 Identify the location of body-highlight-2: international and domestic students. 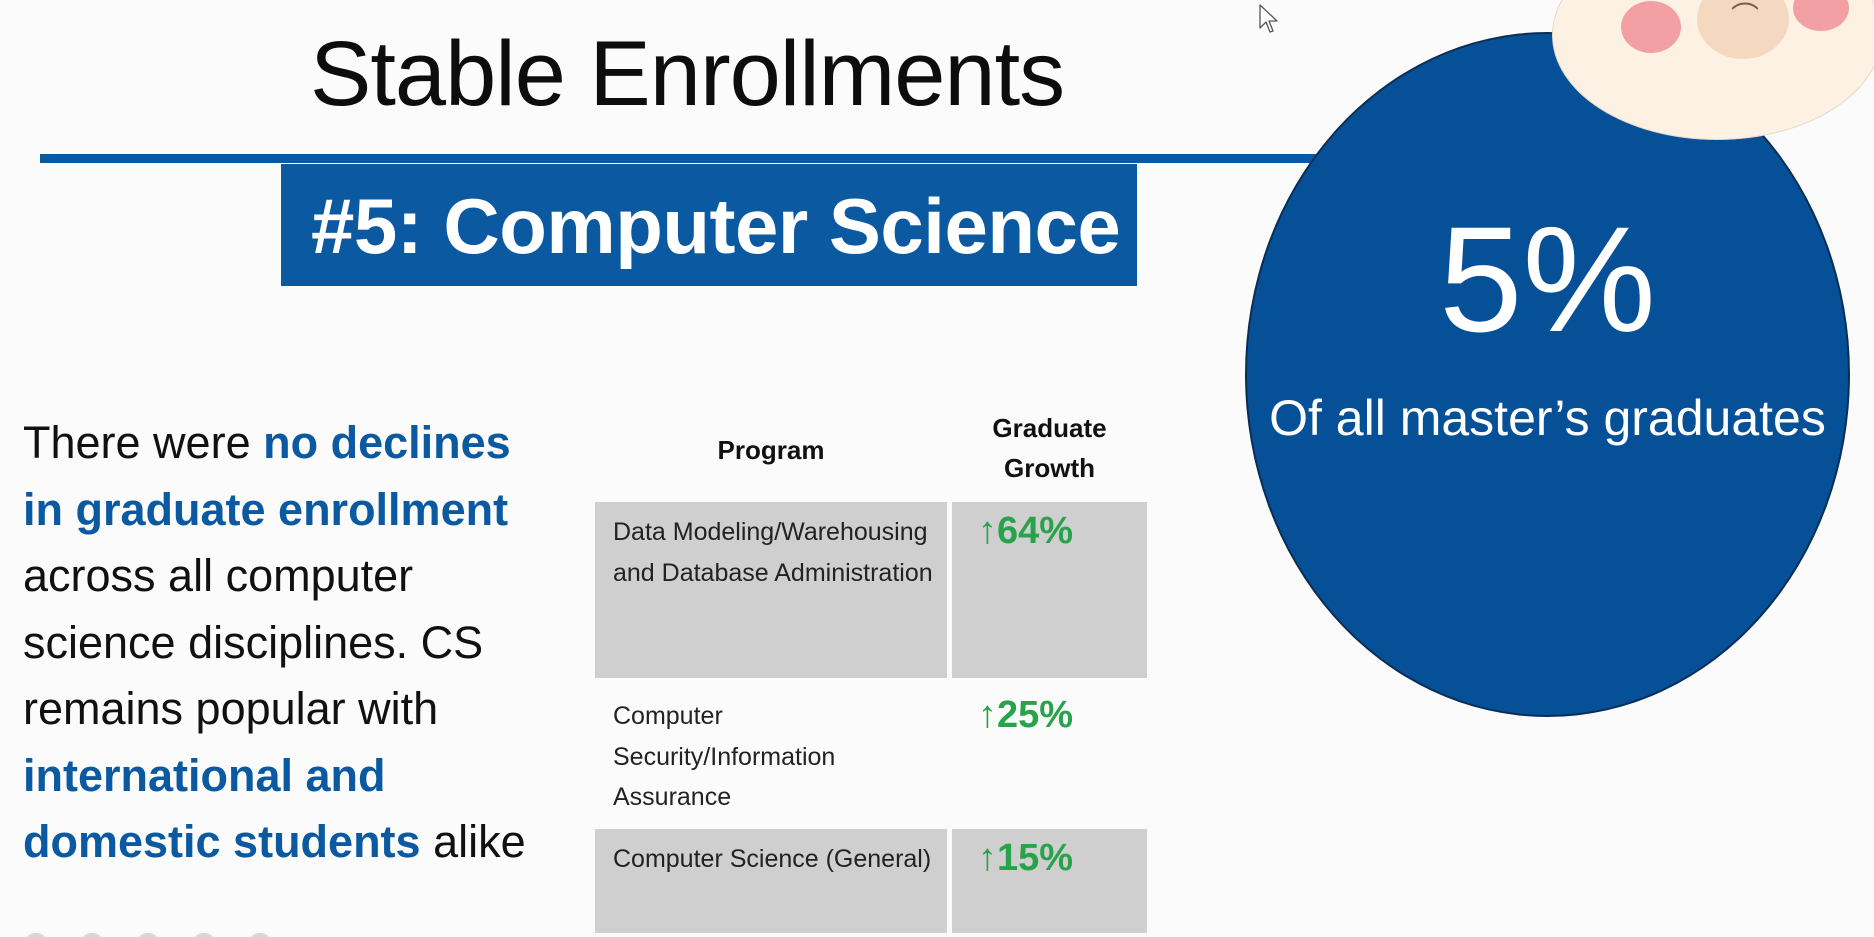
(222, 808).